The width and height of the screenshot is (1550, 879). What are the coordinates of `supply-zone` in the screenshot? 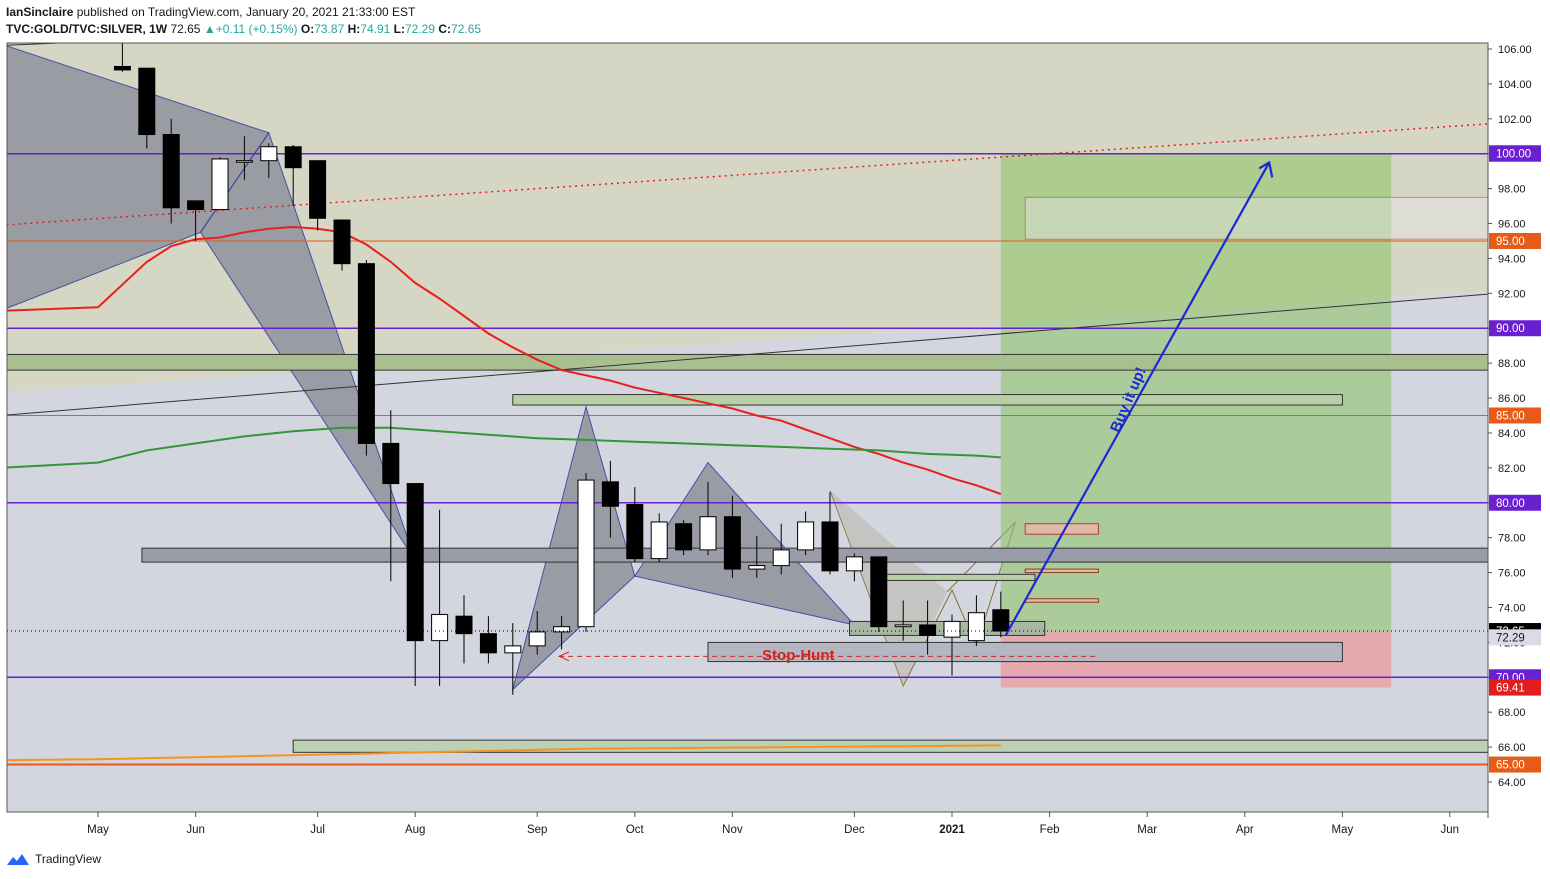 It's located at (747, 362).